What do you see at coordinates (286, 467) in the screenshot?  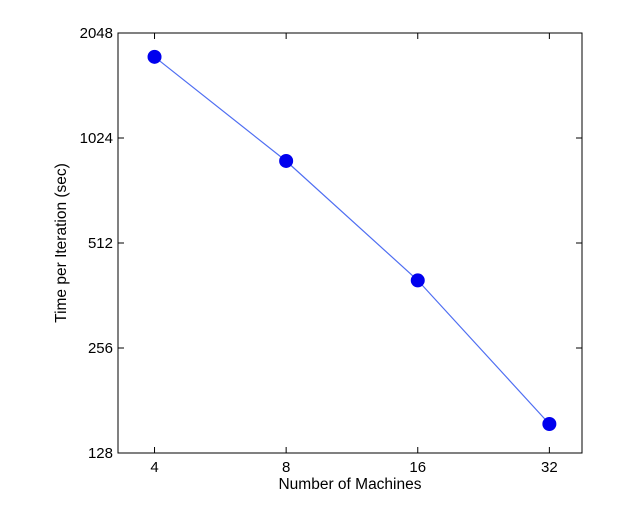 I see `x-tick-label: 8` at bounding box center [286, 467].